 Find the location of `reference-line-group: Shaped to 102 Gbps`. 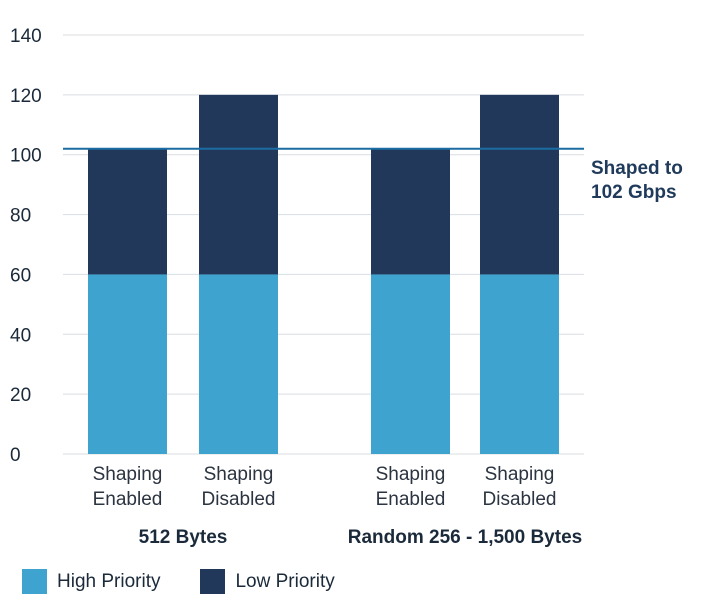

reference-line-group: Shaped to 102 Gbps is located at coordinates (373, 175).